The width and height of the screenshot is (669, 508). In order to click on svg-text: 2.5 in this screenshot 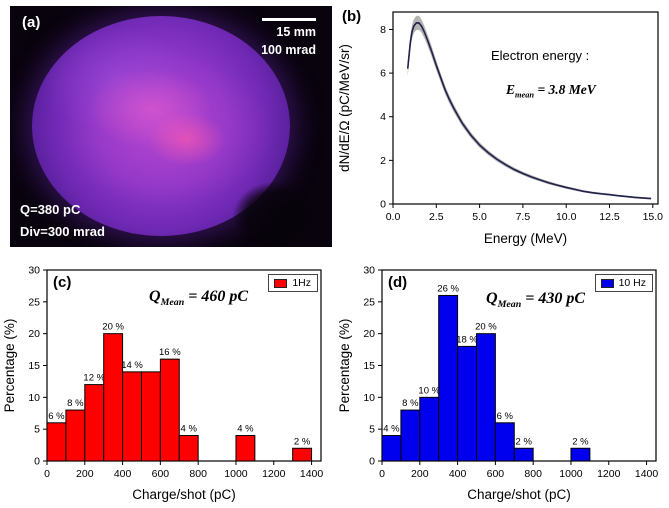, I will do `click(436, 217)`.